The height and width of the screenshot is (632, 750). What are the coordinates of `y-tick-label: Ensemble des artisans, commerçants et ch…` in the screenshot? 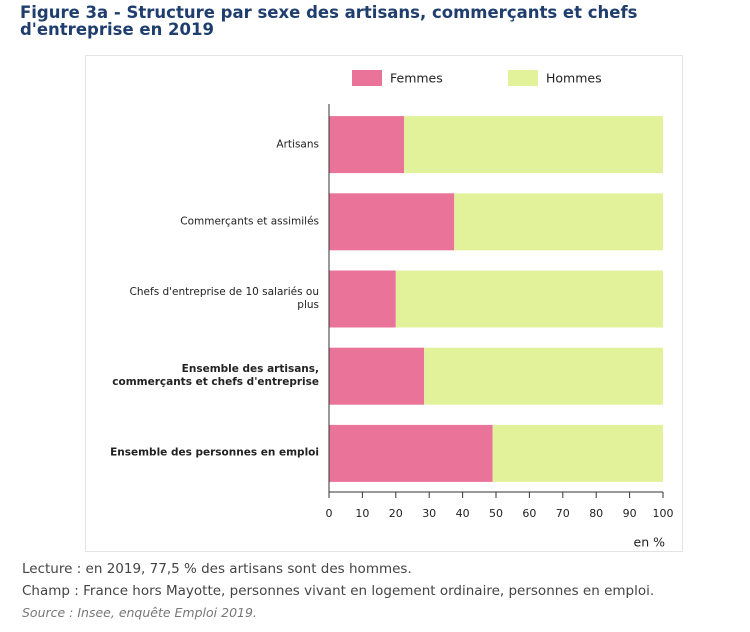 It's located at (215, 376).